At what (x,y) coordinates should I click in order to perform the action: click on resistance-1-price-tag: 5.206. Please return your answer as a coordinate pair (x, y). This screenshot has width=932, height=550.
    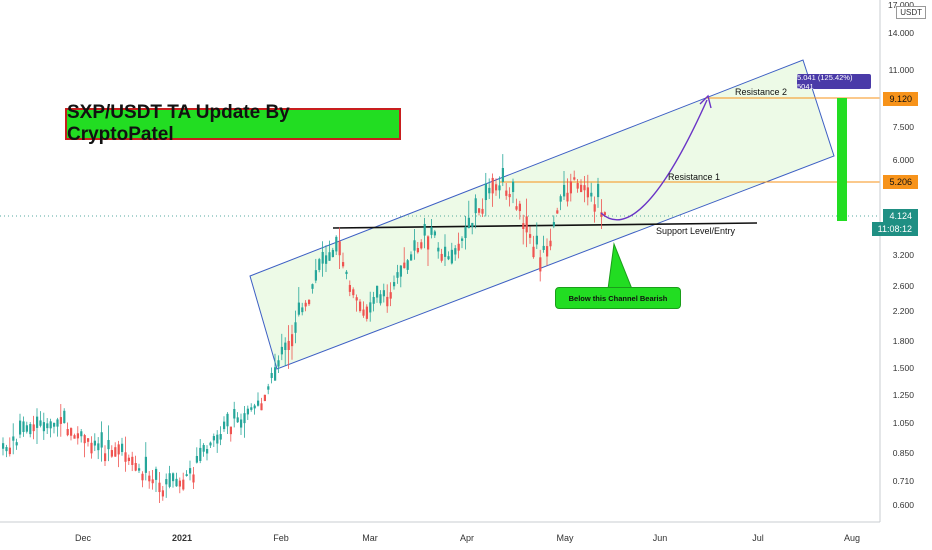
    Looking at the image, I should click on (900, 182).